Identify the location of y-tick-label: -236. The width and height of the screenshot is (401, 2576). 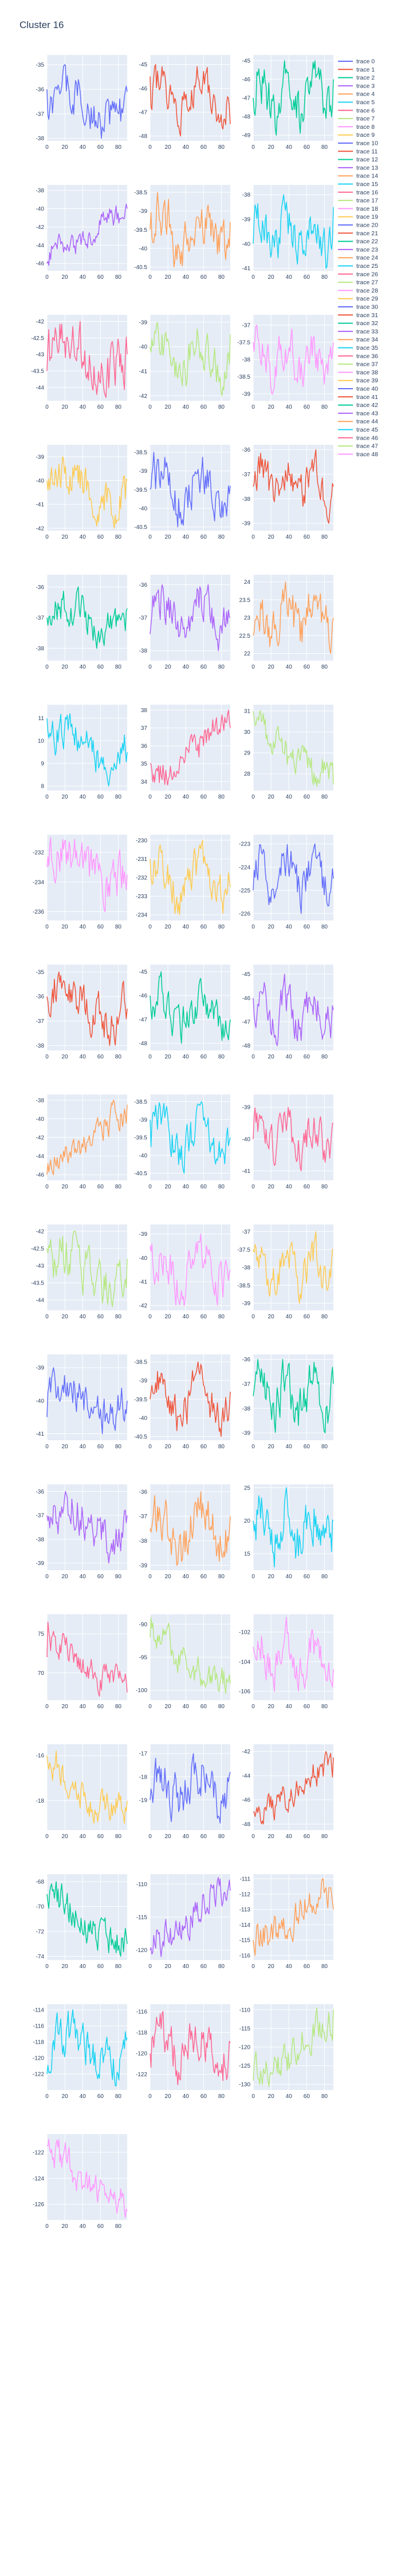
(38, 912).